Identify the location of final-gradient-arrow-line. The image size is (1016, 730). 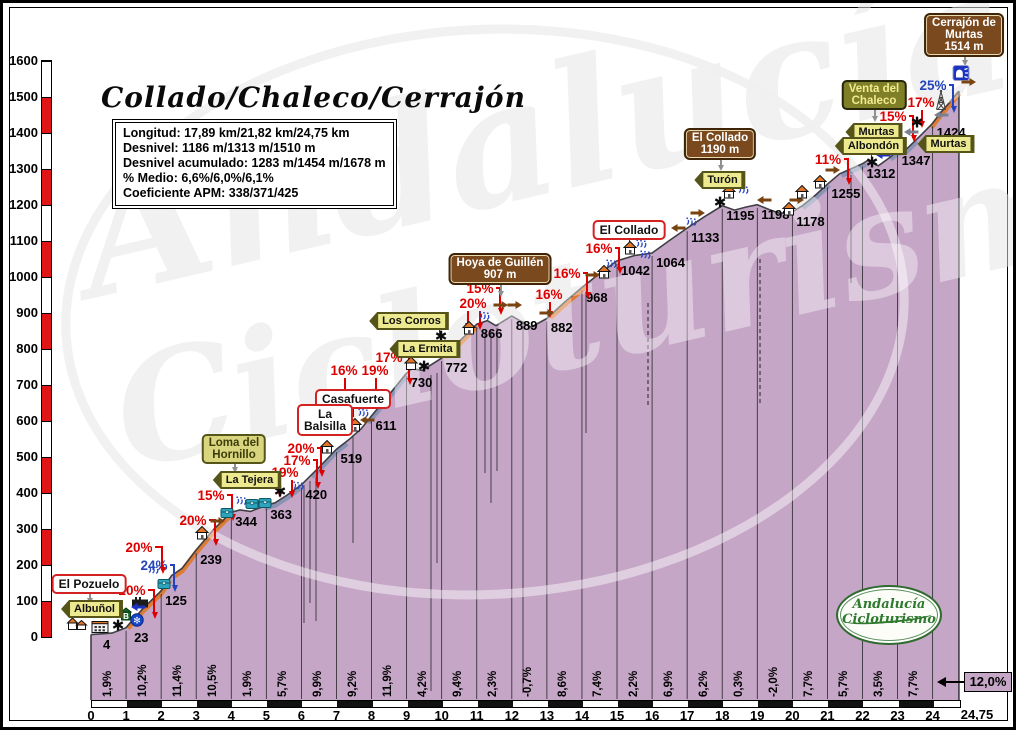
(952, 682).